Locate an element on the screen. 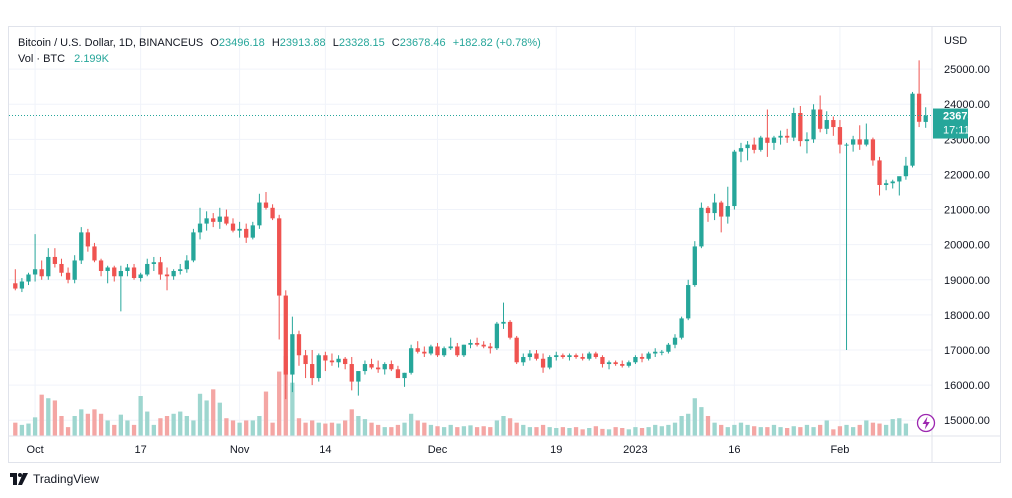  price-tag-countdown: 17:11:38 is located at coordinates (964, 131).